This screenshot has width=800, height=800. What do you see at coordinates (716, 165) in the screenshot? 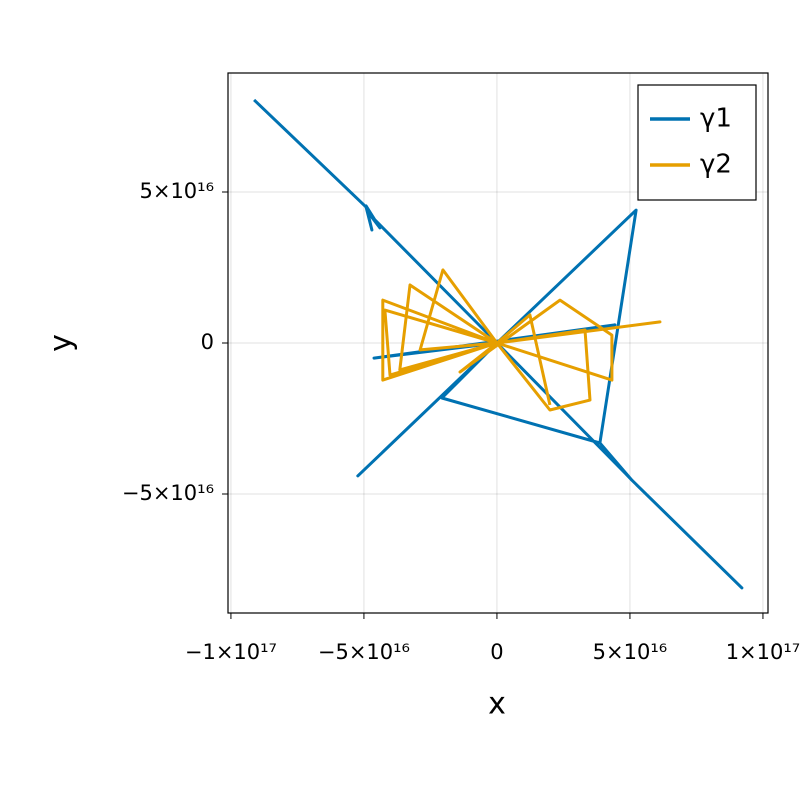
I see `legend-label: γ2` at bounding box center [716, 165].